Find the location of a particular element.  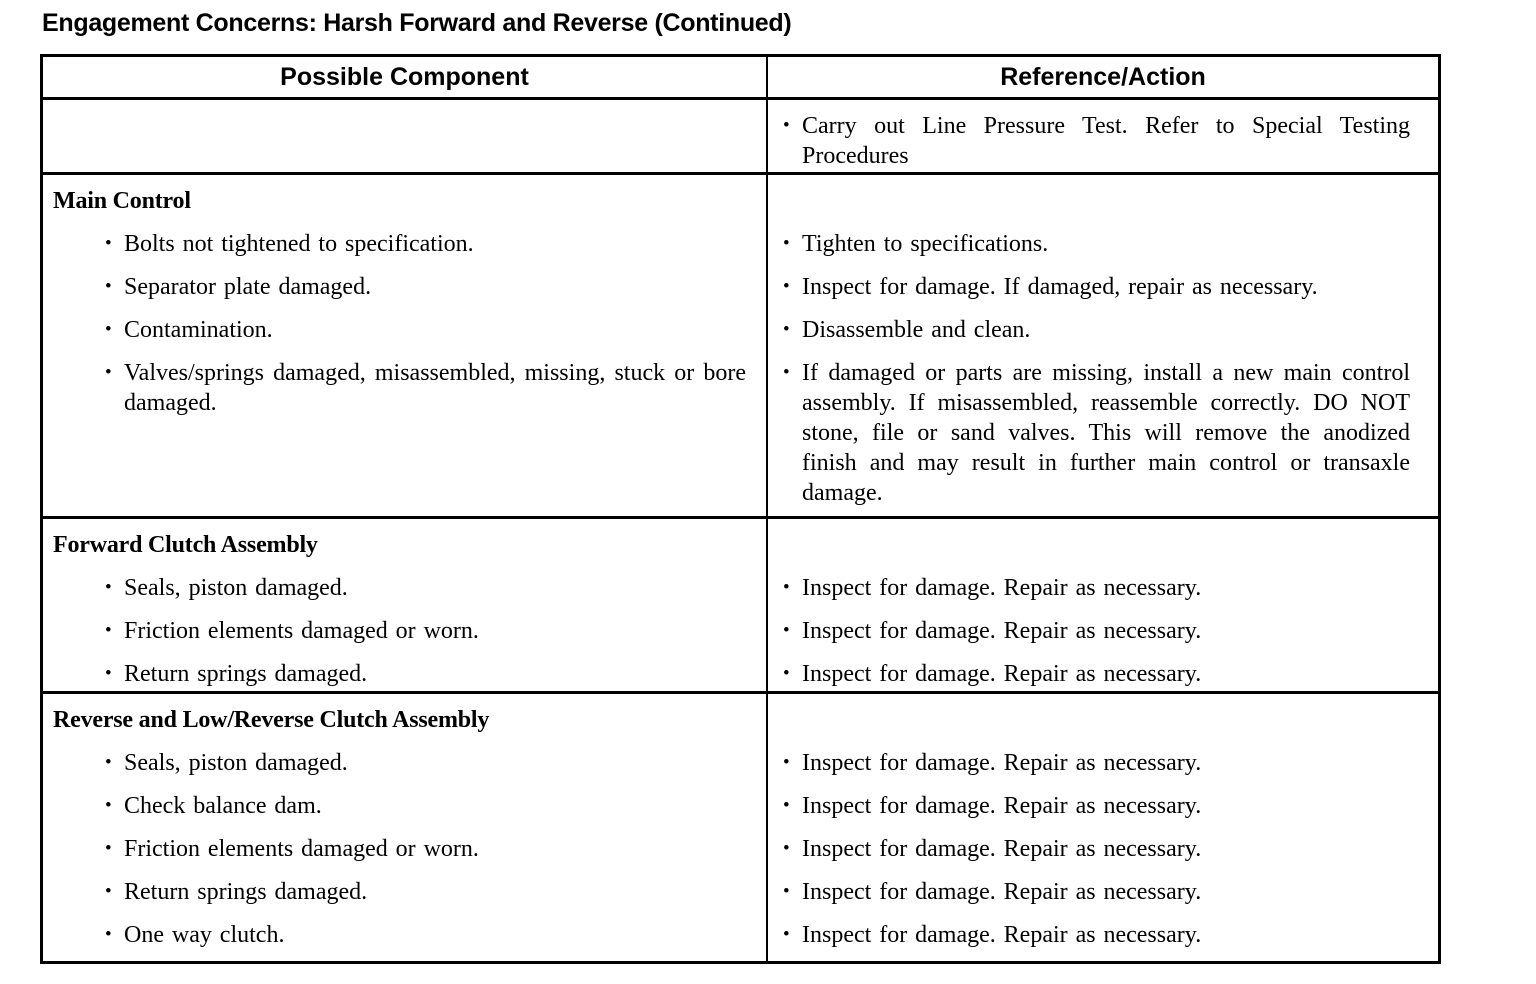

bullet-text: Separator plate damaged. is located at coordinates (248, 287).